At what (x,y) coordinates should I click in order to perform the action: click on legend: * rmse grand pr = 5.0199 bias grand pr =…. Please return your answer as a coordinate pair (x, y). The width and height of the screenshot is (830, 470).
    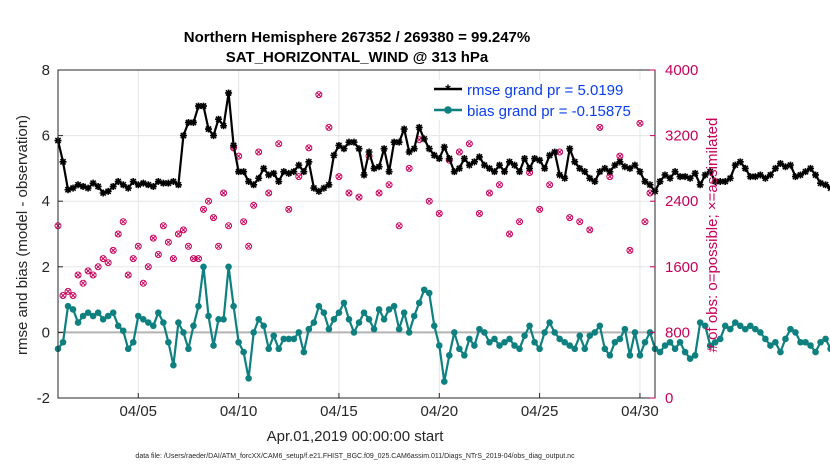
    Looking at the image, I should click on (541, 100).